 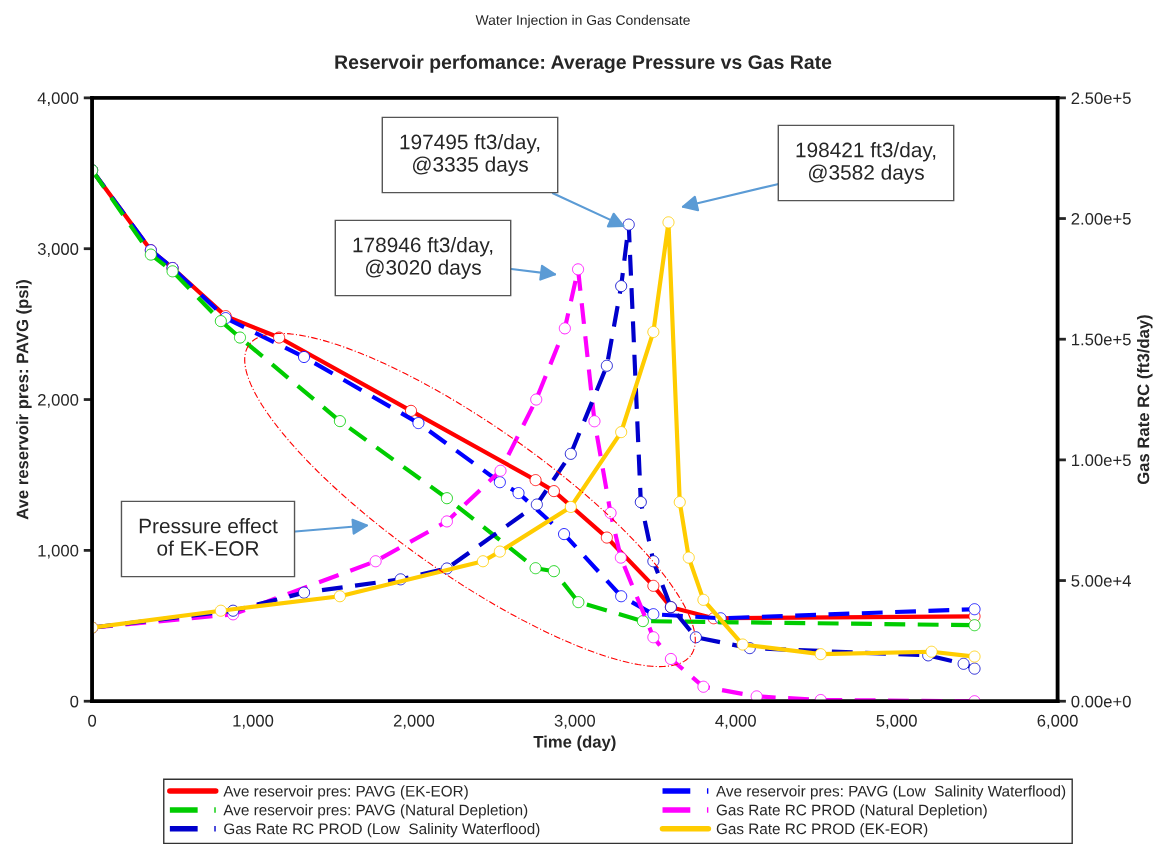 I want to click on legend-label: Gas Rate RC PROD (EK-EOR), so click(x=822, y=830).